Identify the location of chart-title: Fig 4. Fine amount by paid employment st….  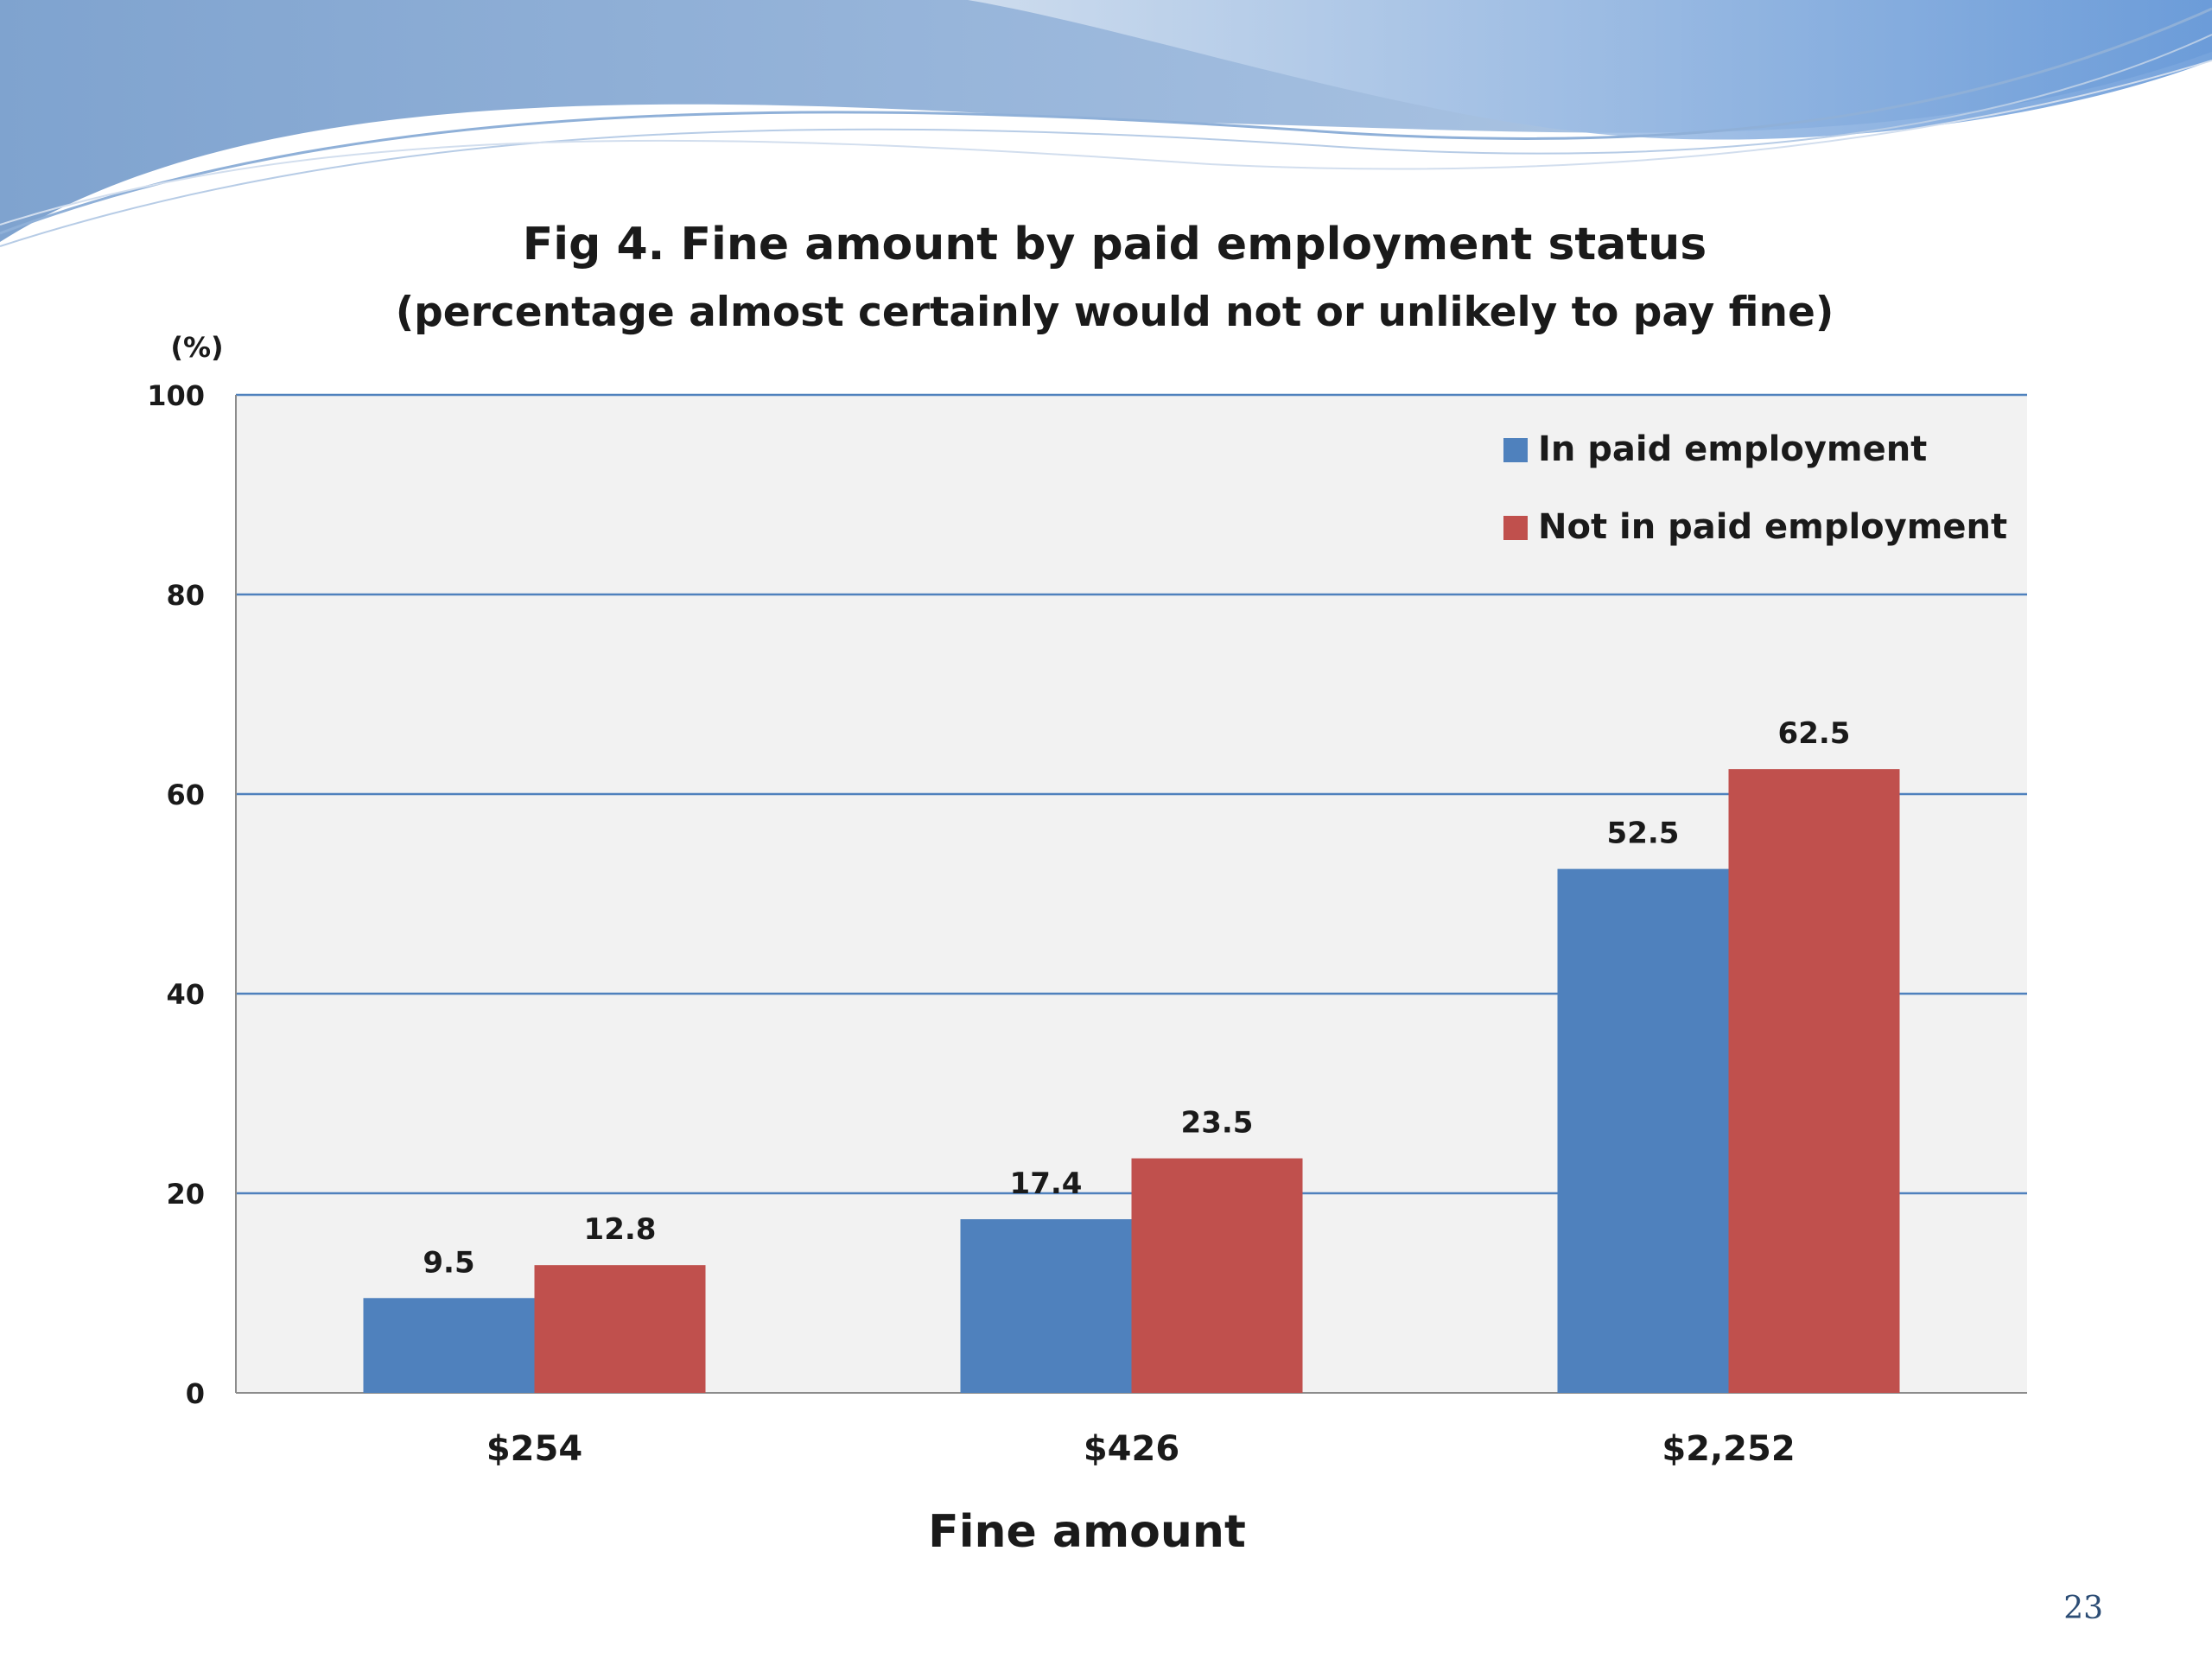
(1115, 244).